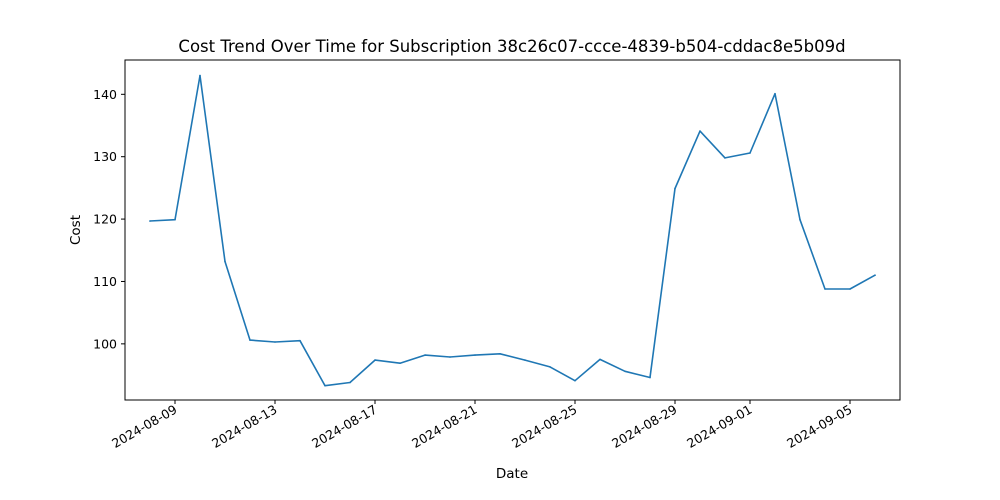 The image size is (1000, 500). What do you see at coordinates (105, 343) in the screenshot?
I see `y-tick-label: 100` at bounding box center [105, 343].